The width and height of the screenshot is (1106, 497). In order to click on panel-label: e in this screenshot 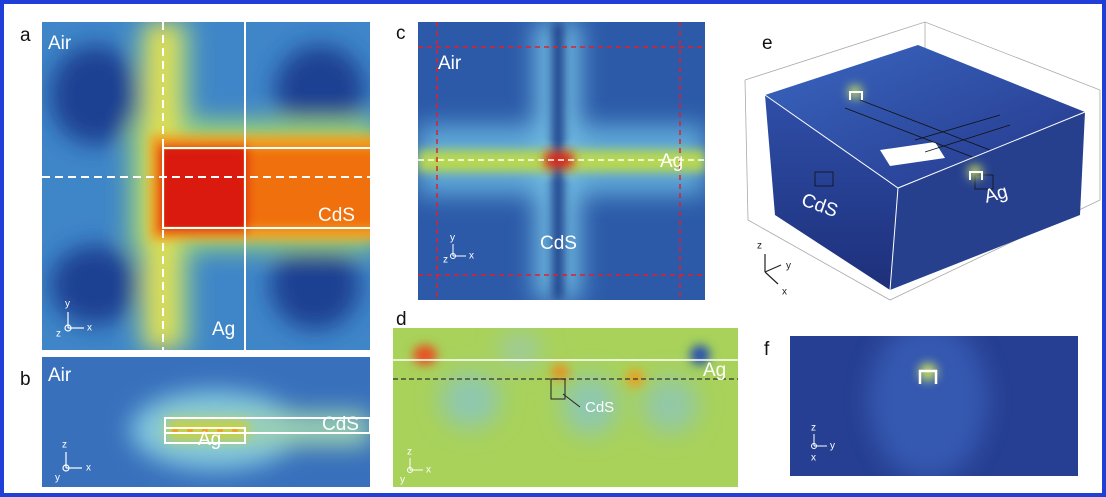, I will do `click(767, 43)`.